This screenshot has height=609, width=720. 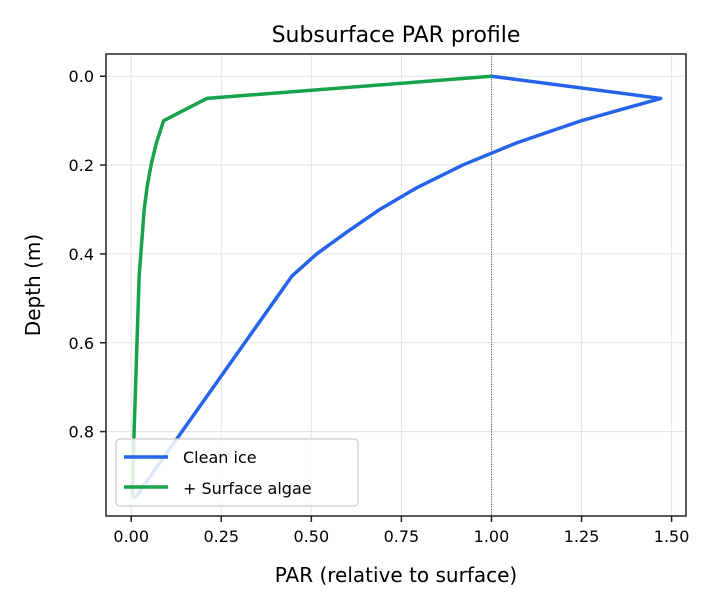 I want to click on y-axis: 0.0 0.2 0.4 0.6 0.8, so click(x=87, y=254).